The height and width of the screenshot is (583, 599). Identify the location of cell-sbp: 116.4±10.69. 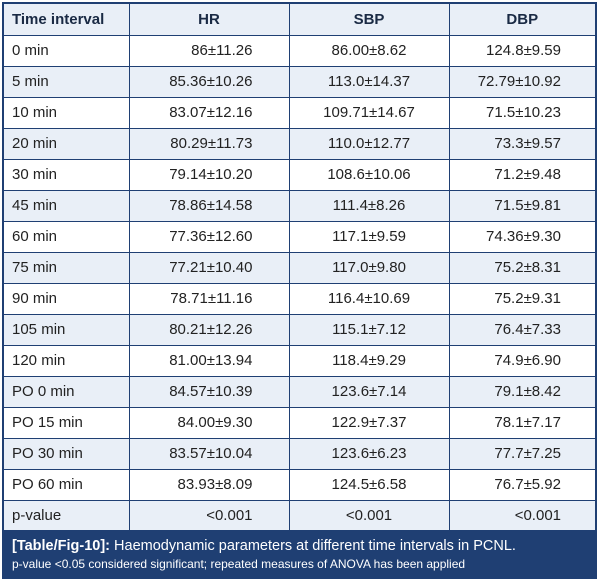
(369, 299).